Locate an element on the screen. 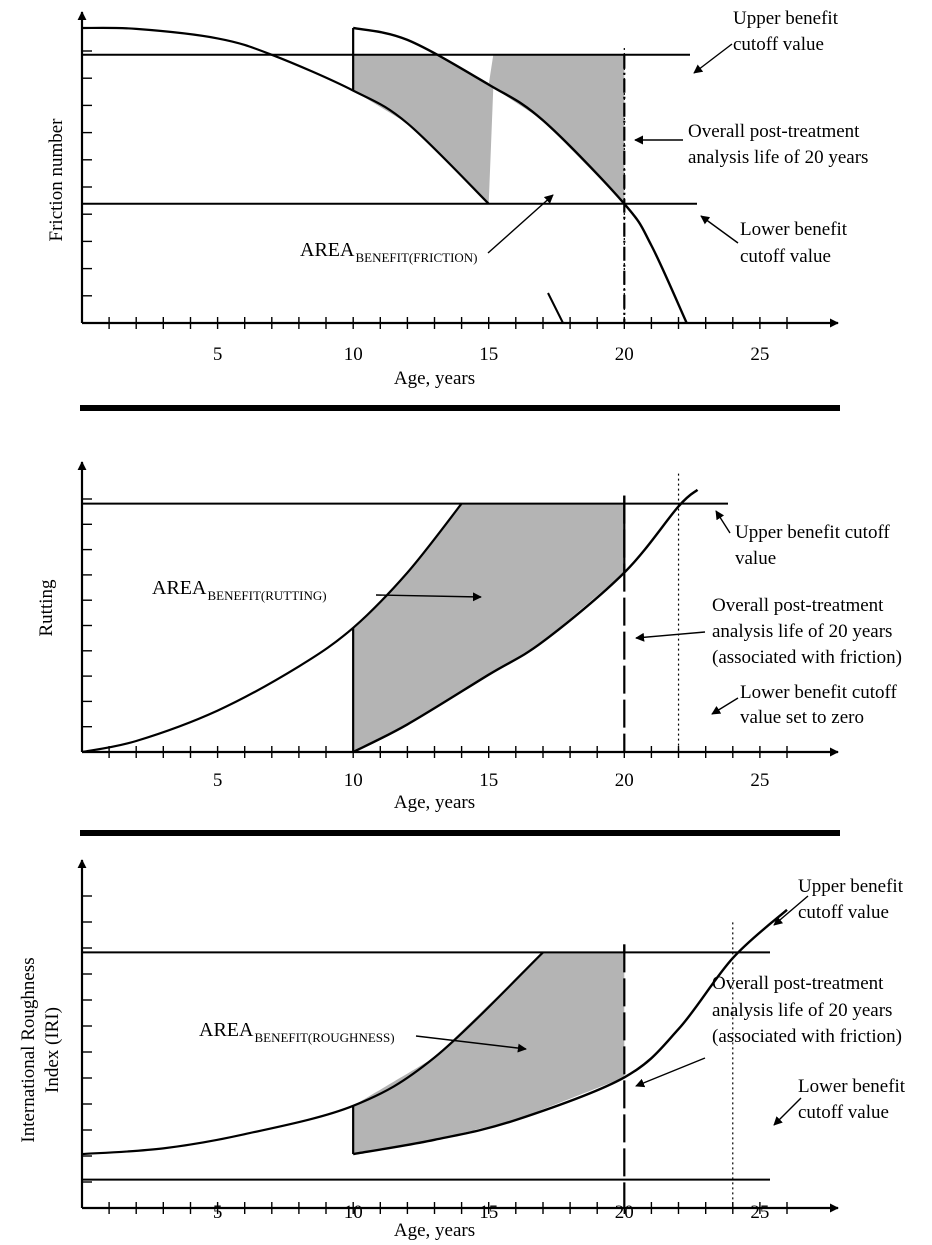  rutting-panel-life-label-line-1: Overall post-treatment is located at coordinates (798, 605).